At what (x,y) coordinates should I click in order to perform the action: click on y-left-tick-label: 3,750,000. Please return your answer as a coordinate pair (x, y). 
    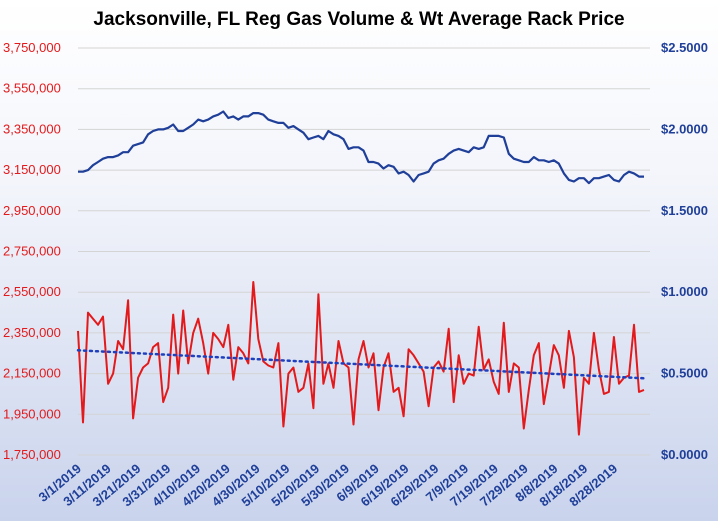
    Looking at the image, I should click on (32, 47).